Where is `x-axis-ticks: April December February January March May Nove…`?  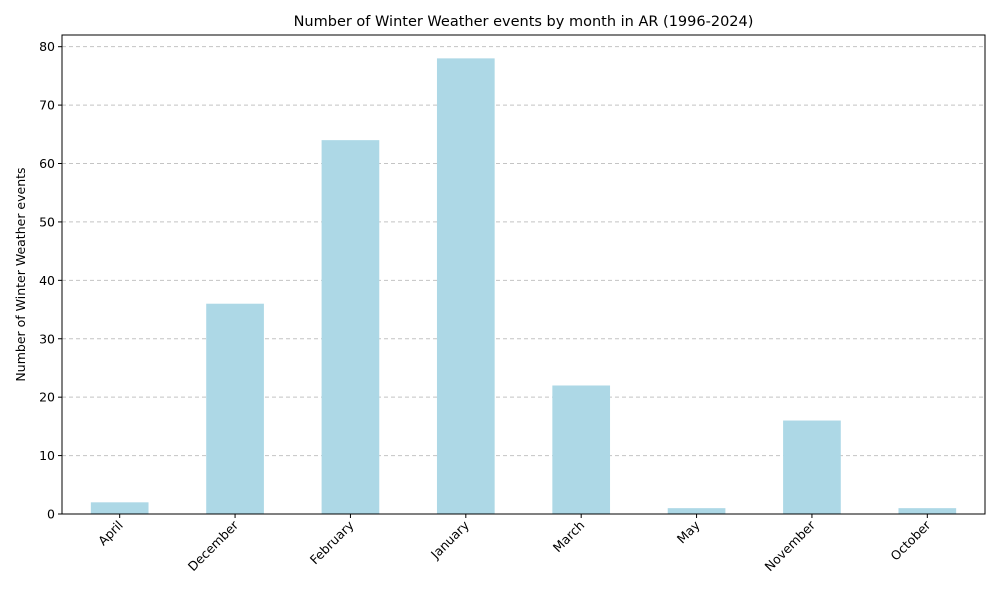 x-axis-ticks: April December February January March May Nove… is located at coordinates (514, 544).